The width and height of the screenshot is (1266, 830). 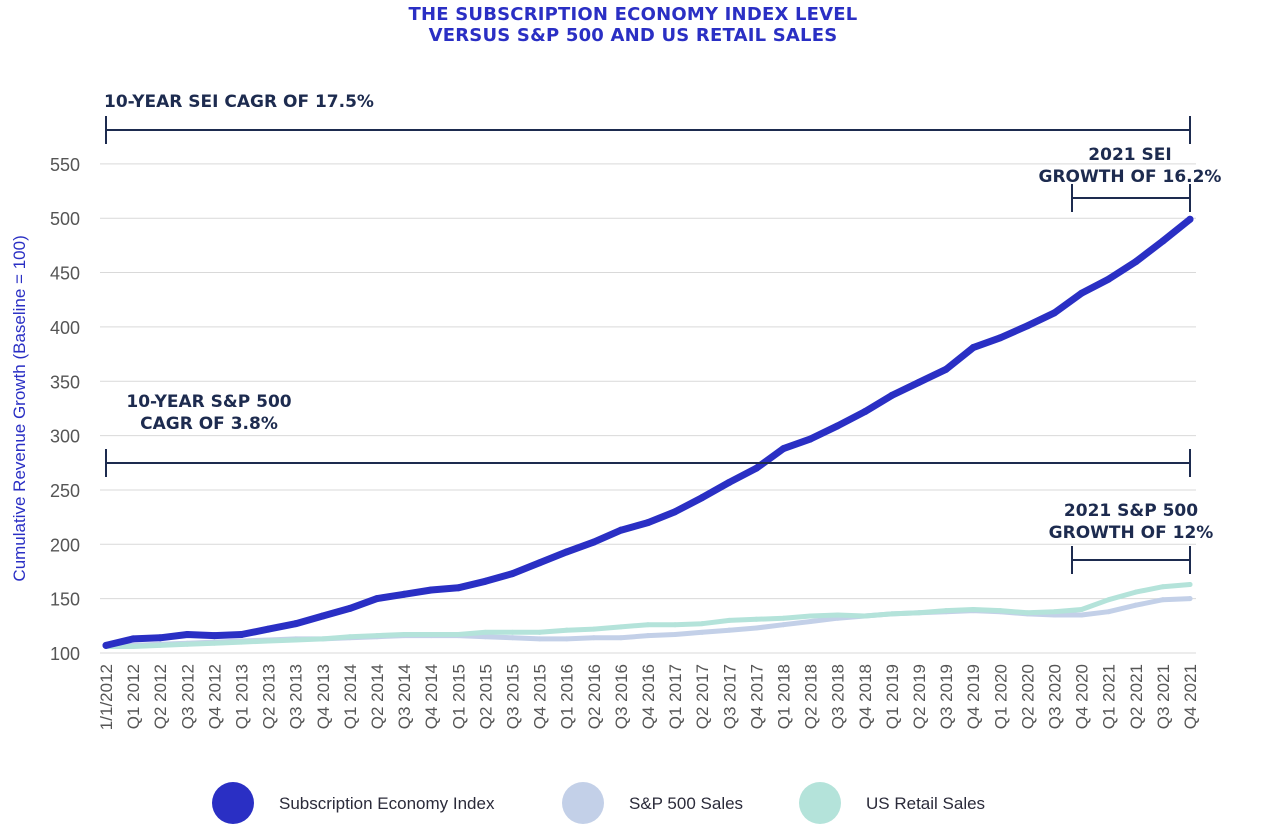 I want to click on x-tick-label: Q4 2016, so click(x=648, y=696).